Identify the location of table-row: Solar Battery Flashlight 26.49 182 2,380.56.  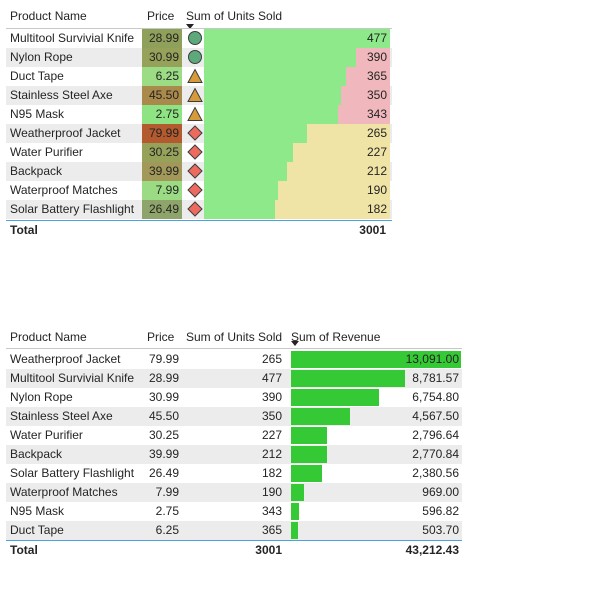
(234, 473).